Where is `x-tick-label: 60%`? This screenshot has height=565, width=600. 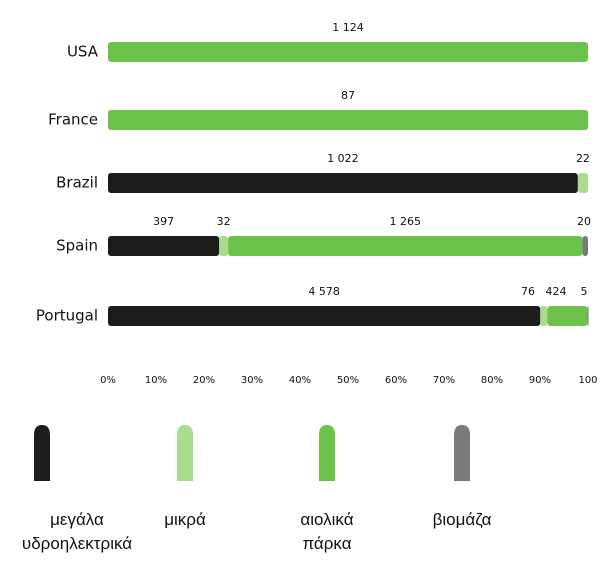
x-tick-label: 60% is located at coordinates (396, 380).